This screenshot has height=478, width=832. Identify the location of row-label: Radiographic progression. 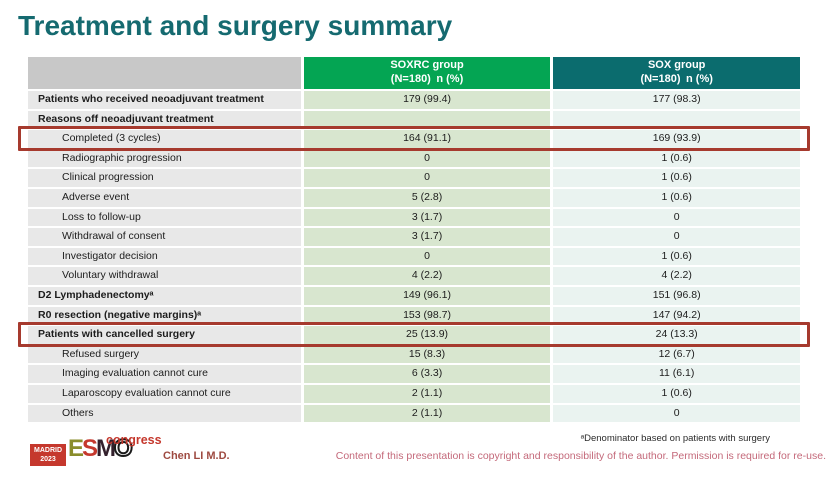
(164, 158).